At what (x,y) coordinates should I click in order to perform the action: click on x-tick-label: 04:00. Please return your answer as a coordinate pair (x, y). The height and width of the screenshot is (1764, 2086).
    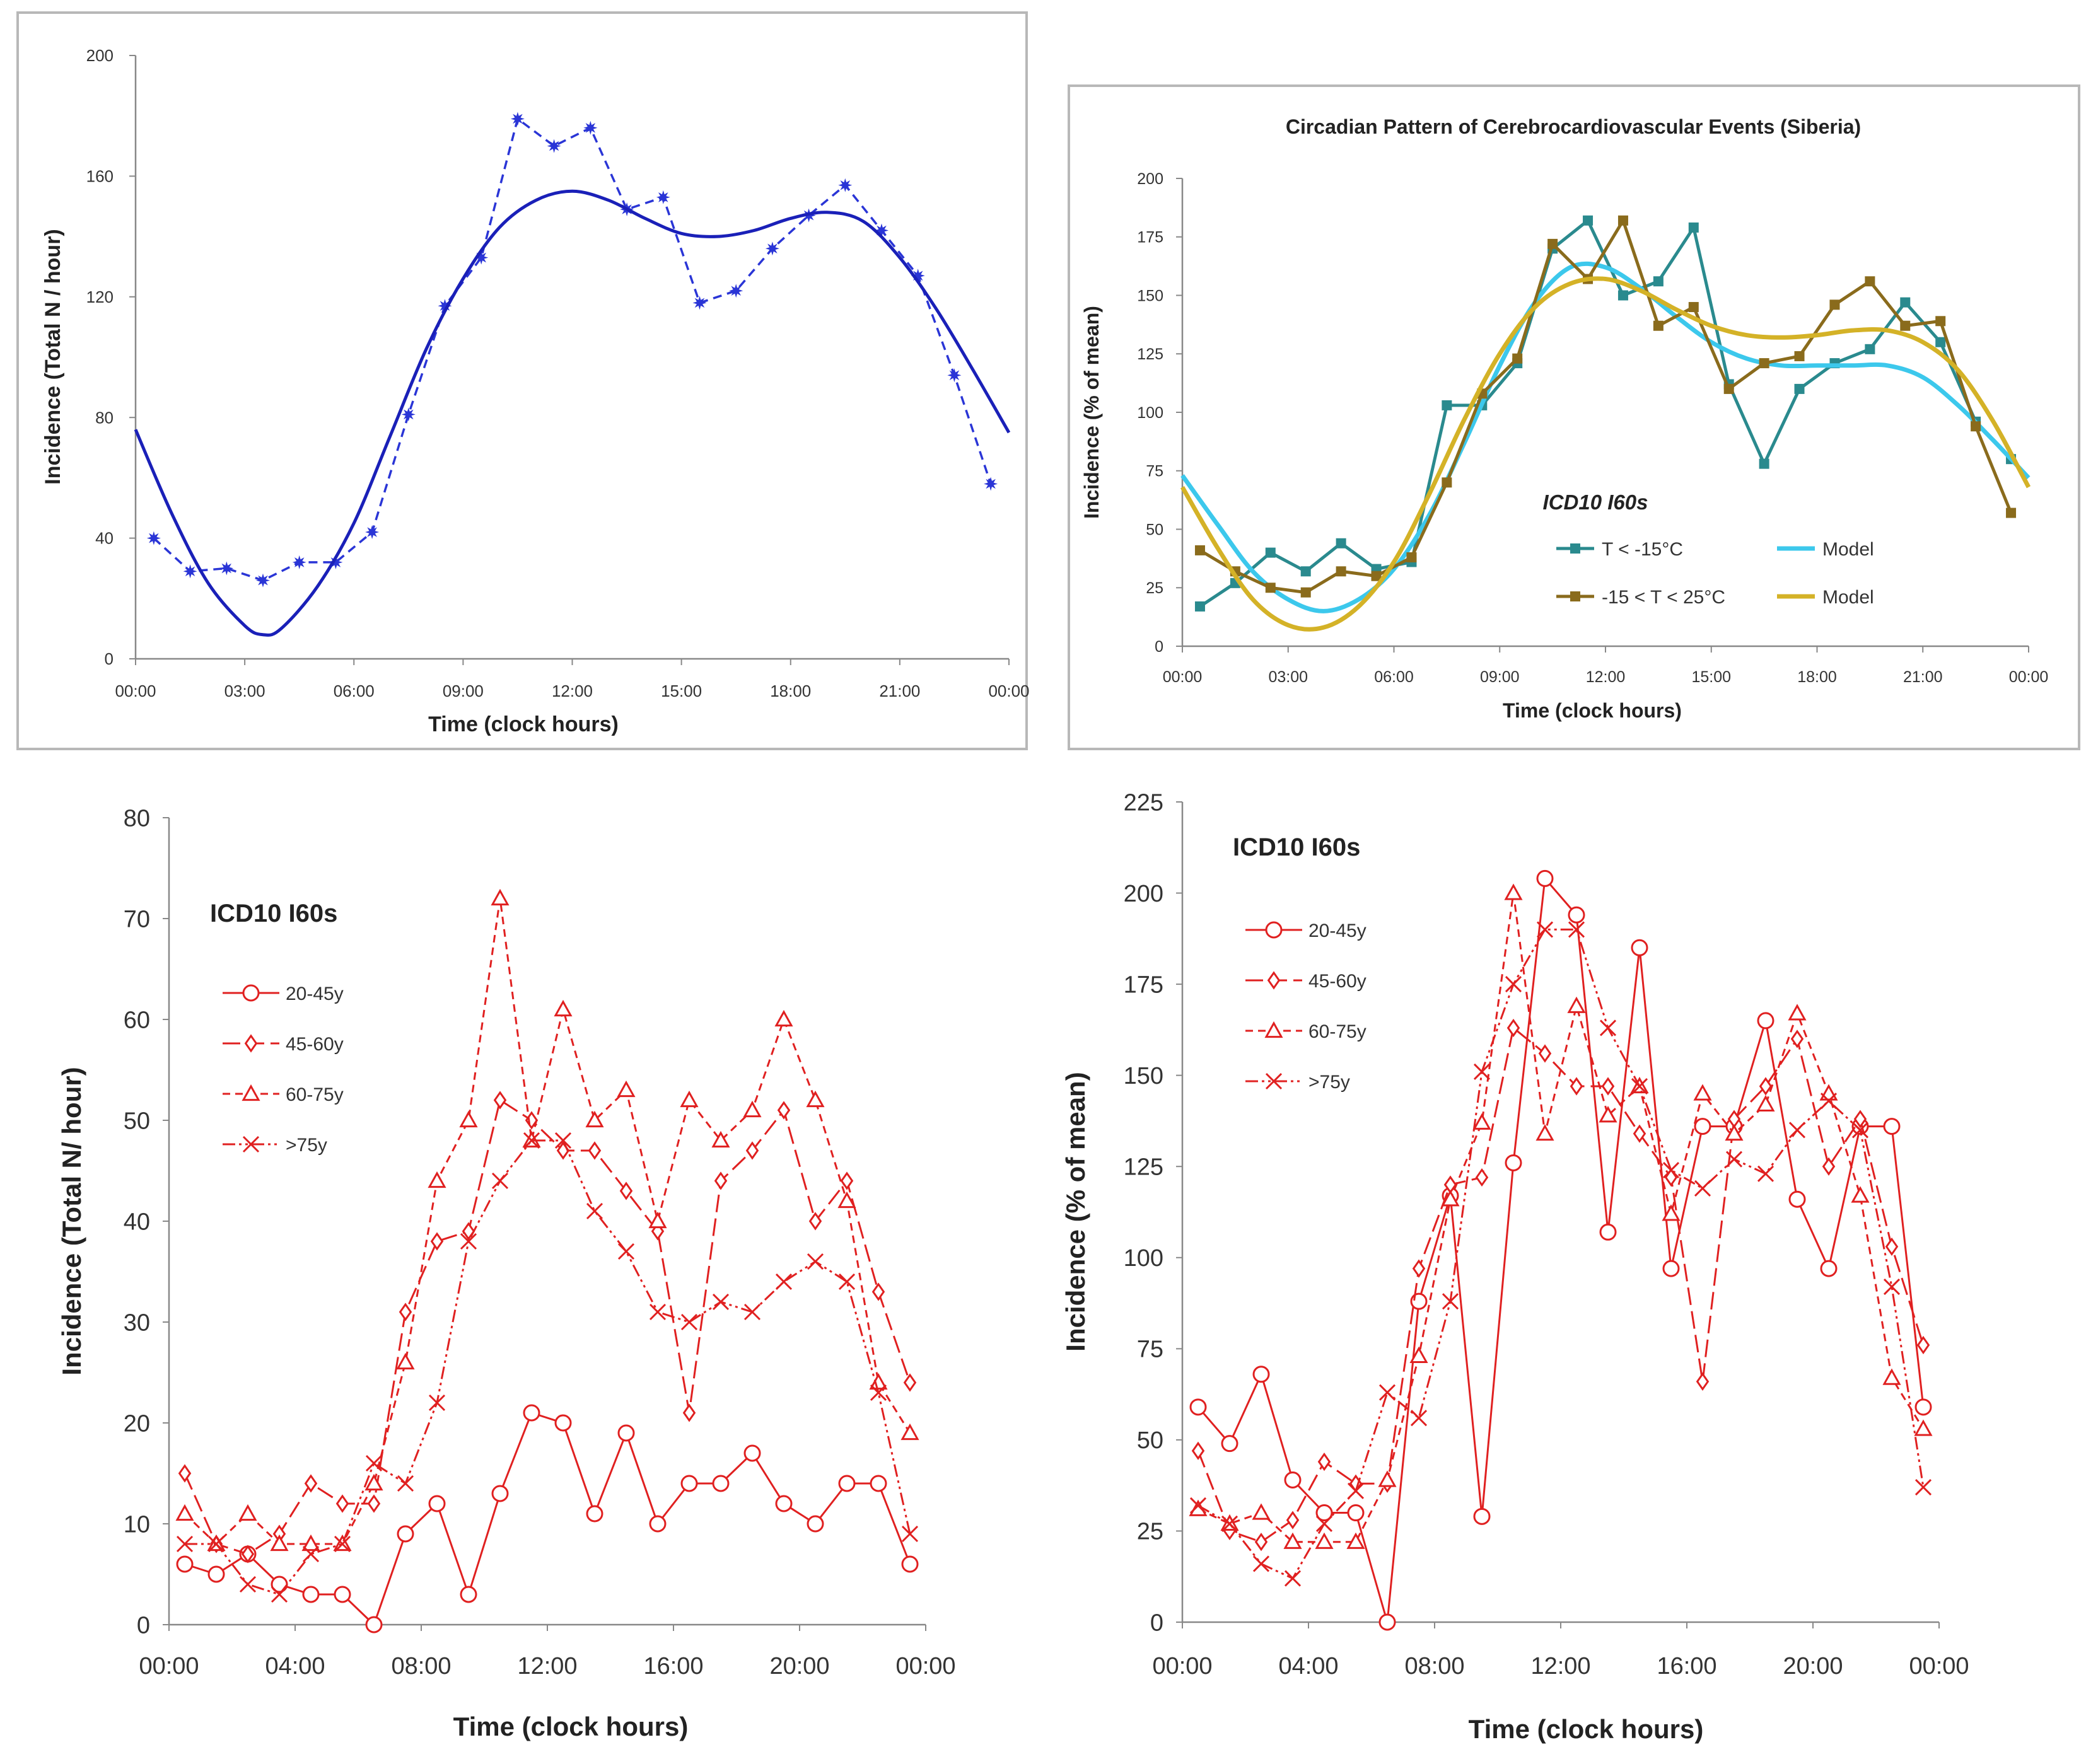
    Looking at the image, I should click on (1308, 1666).